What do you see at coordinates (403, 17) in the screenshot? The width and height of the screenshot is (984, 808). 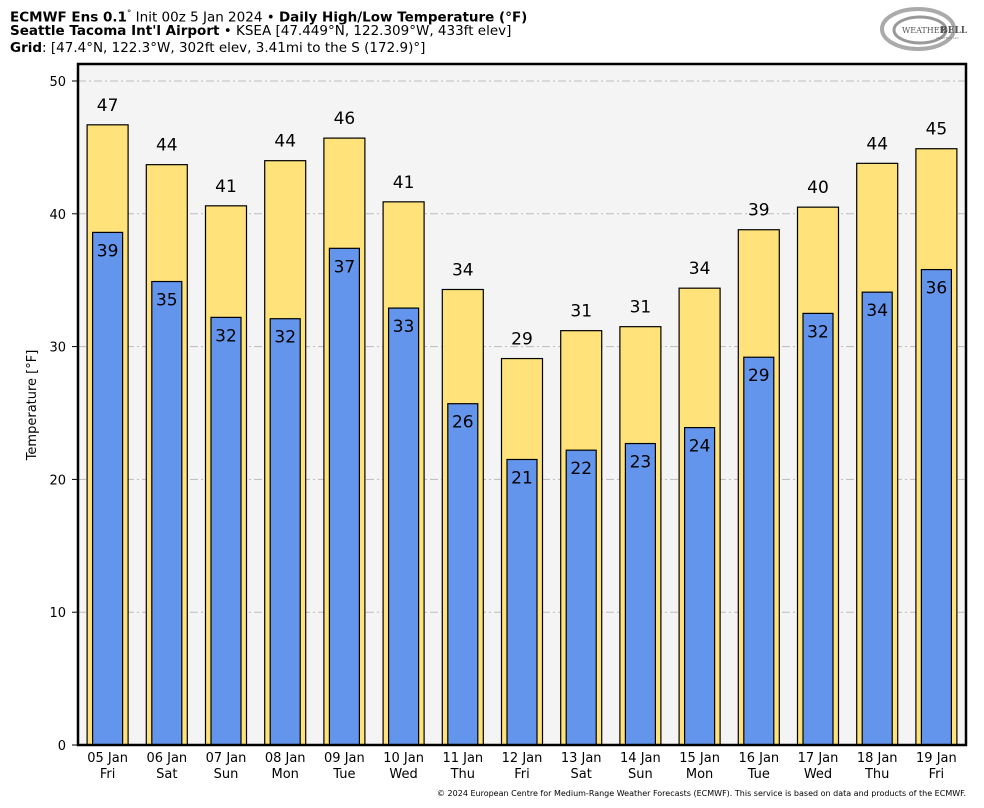 I see `product-title: Daily High/Low Temperature (°F)` at bounding box center [403, 17].